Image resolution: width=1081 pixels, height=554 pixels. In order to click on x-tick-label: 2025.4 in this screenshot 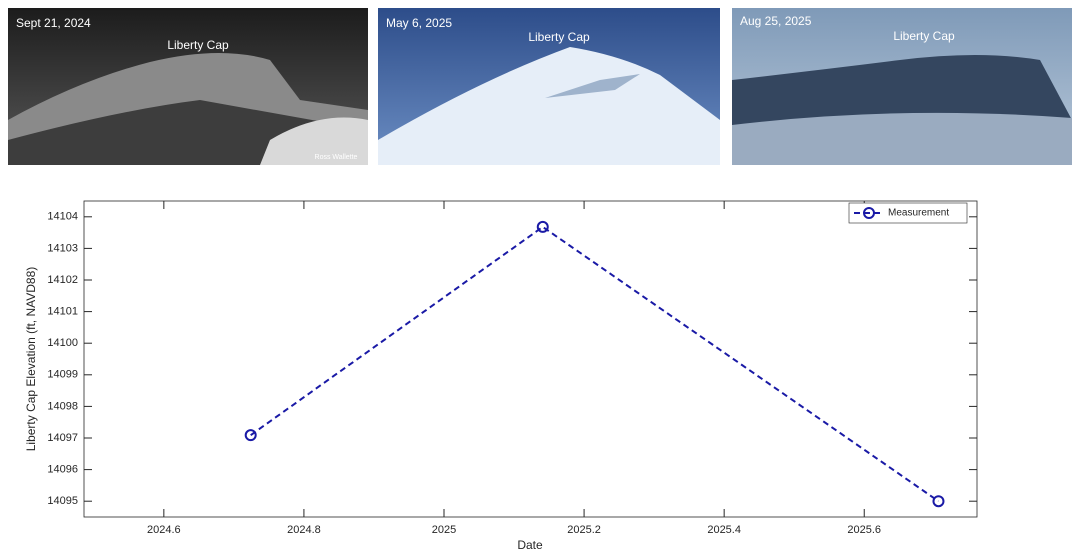, I will do `click(724, 530)`.